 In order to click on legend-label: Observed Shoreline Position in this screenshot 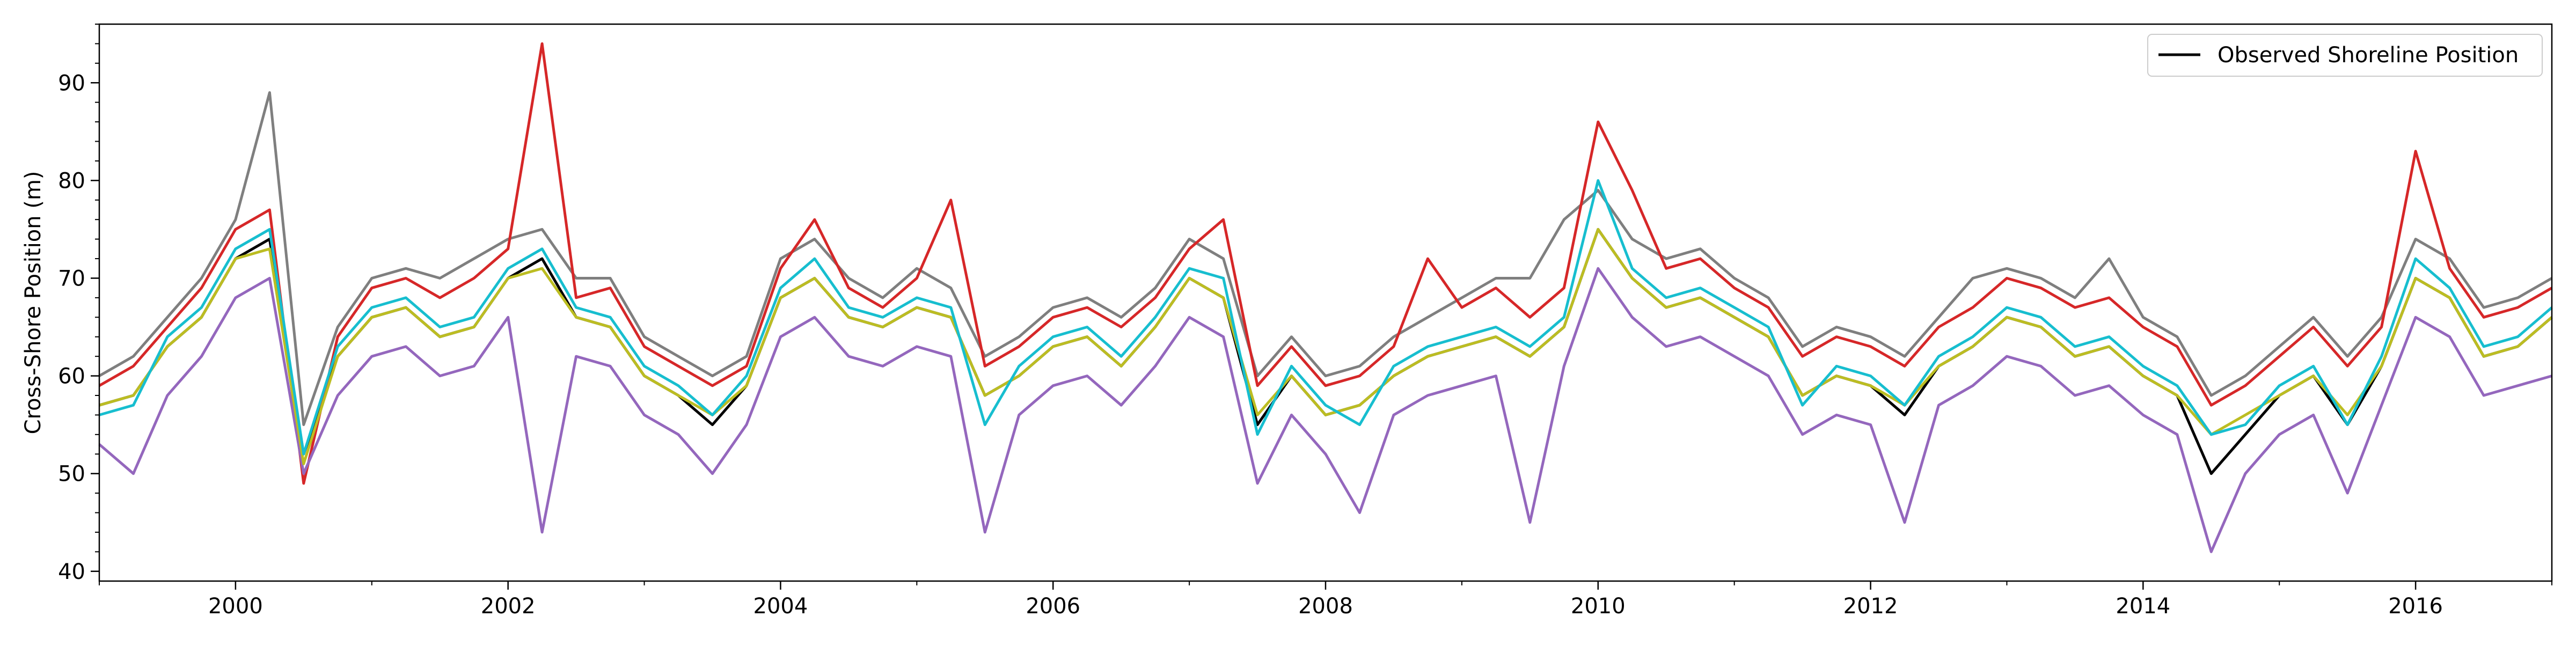, I will do `click(2368, 56)`.